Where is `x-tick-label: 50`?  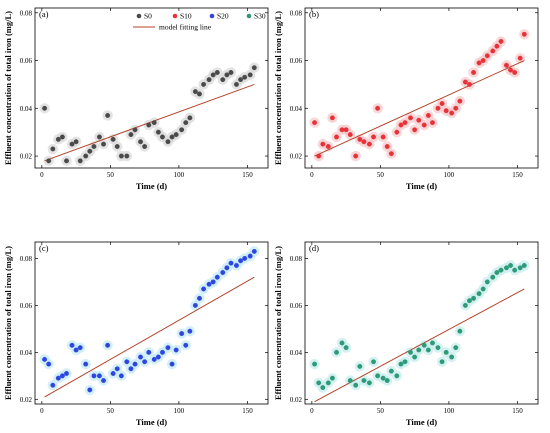
x-tick-label: 50 is located at coordinates (111, 175).